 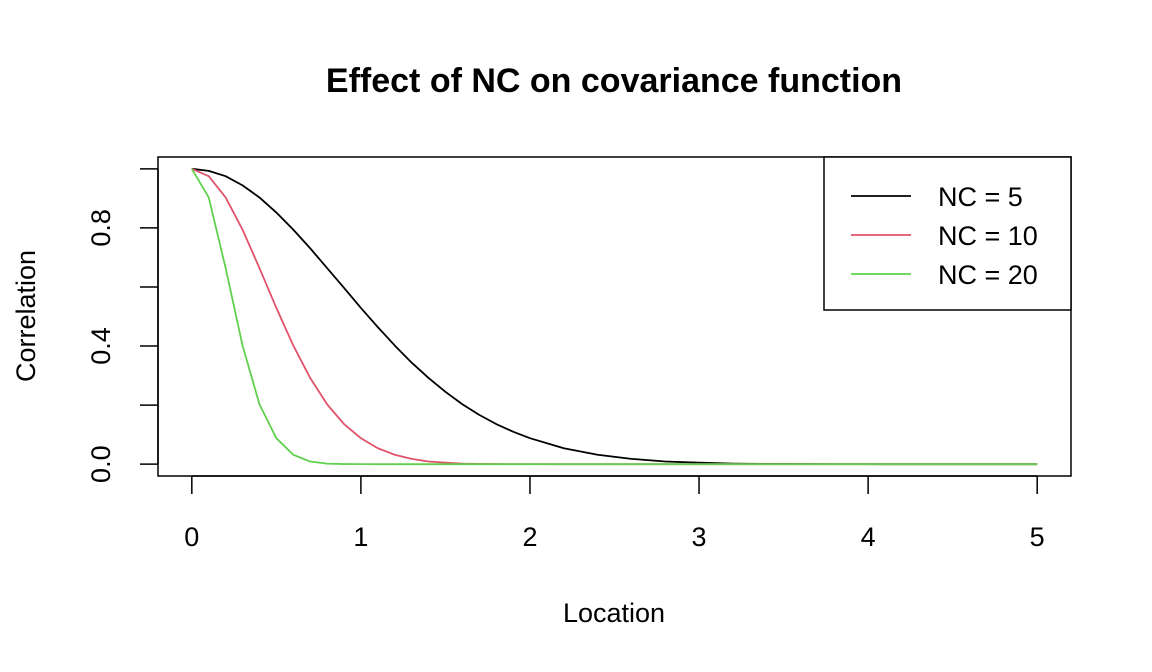 I want to click on x-tick-label: 0, so click(x=191, y=537).